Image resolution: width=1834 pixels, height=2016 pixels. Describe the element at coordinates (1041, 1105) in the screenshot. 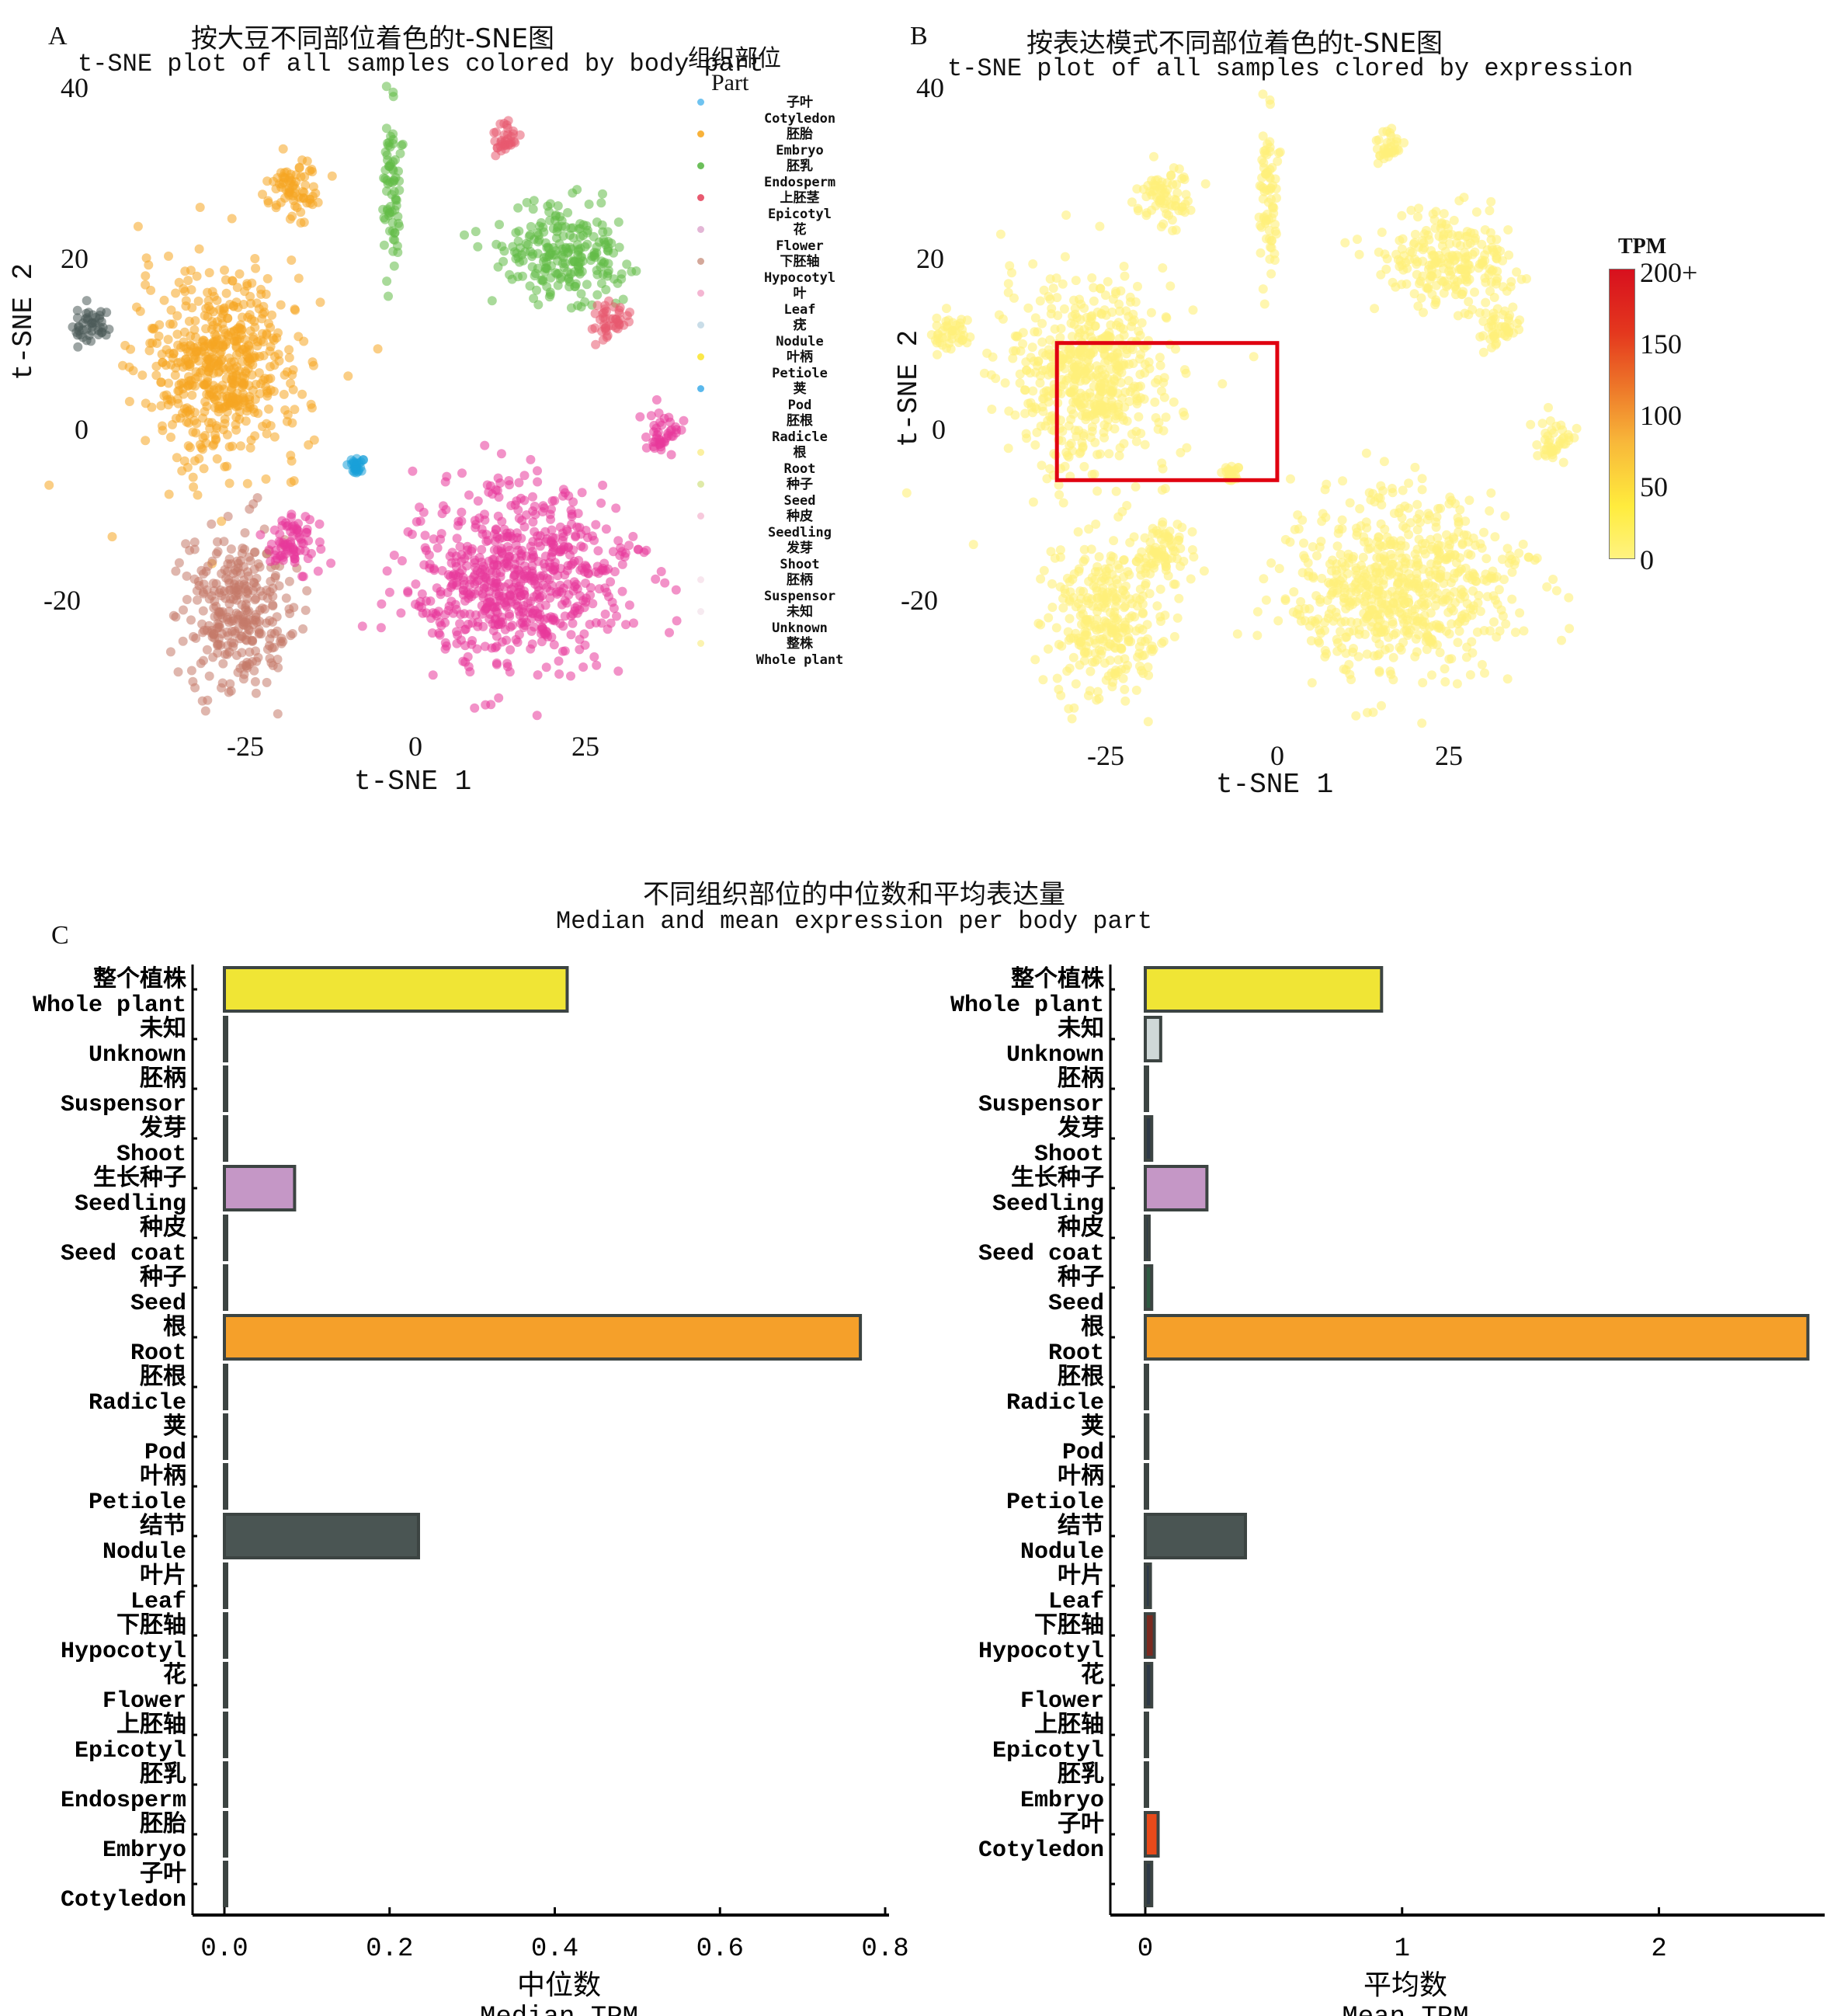

I see `category-label-en: Suspensor` at that location.